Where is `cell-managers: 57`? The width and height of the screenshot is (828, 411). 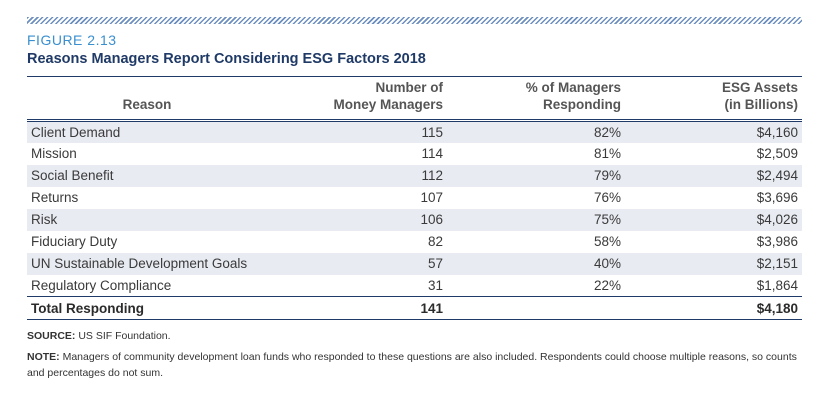
cell-managers: 57 is located at coordinates (435, 263).